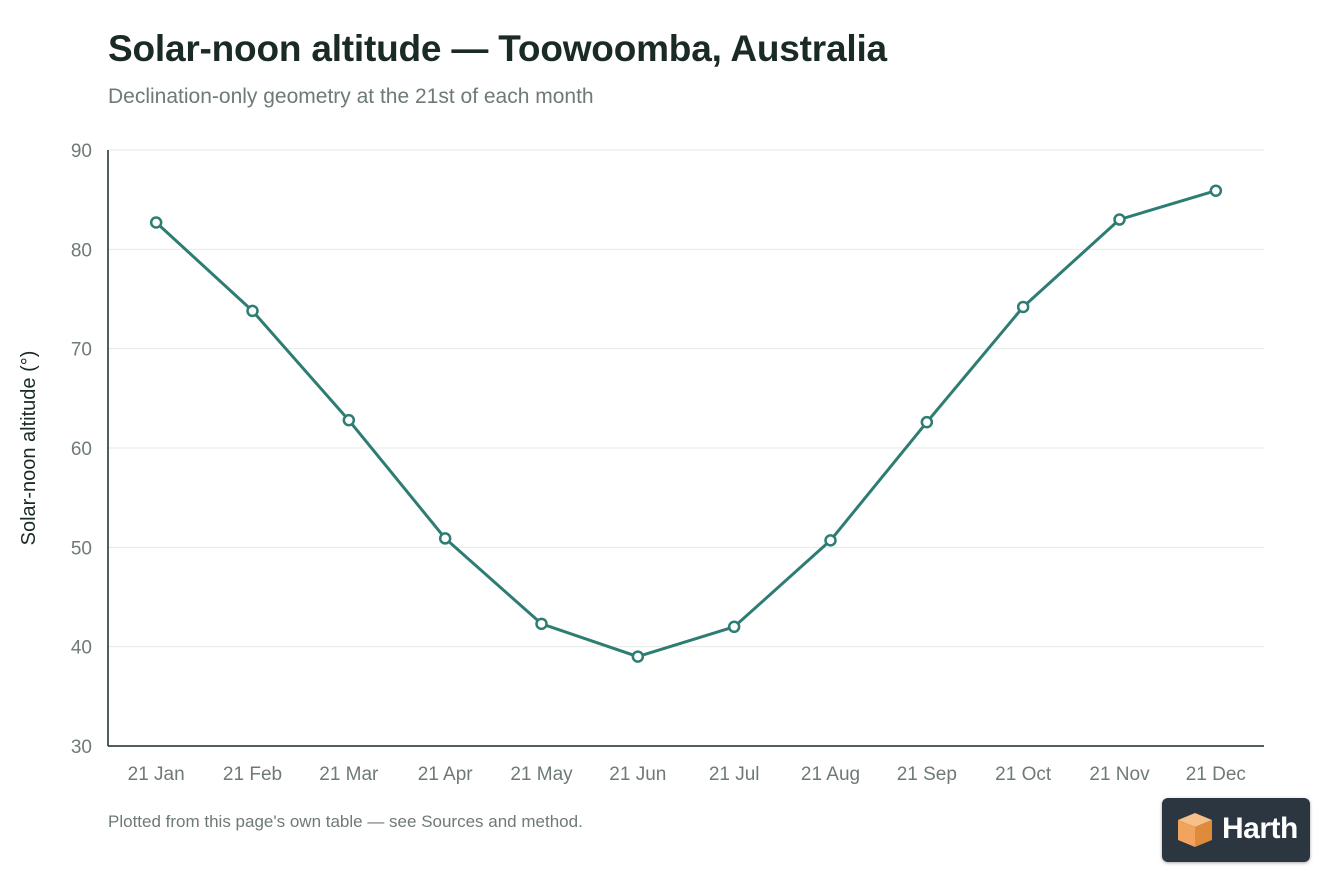 The image size is (1344, 896). I want to click on x-tick-label: 21 Nov, so click(1119, 774).